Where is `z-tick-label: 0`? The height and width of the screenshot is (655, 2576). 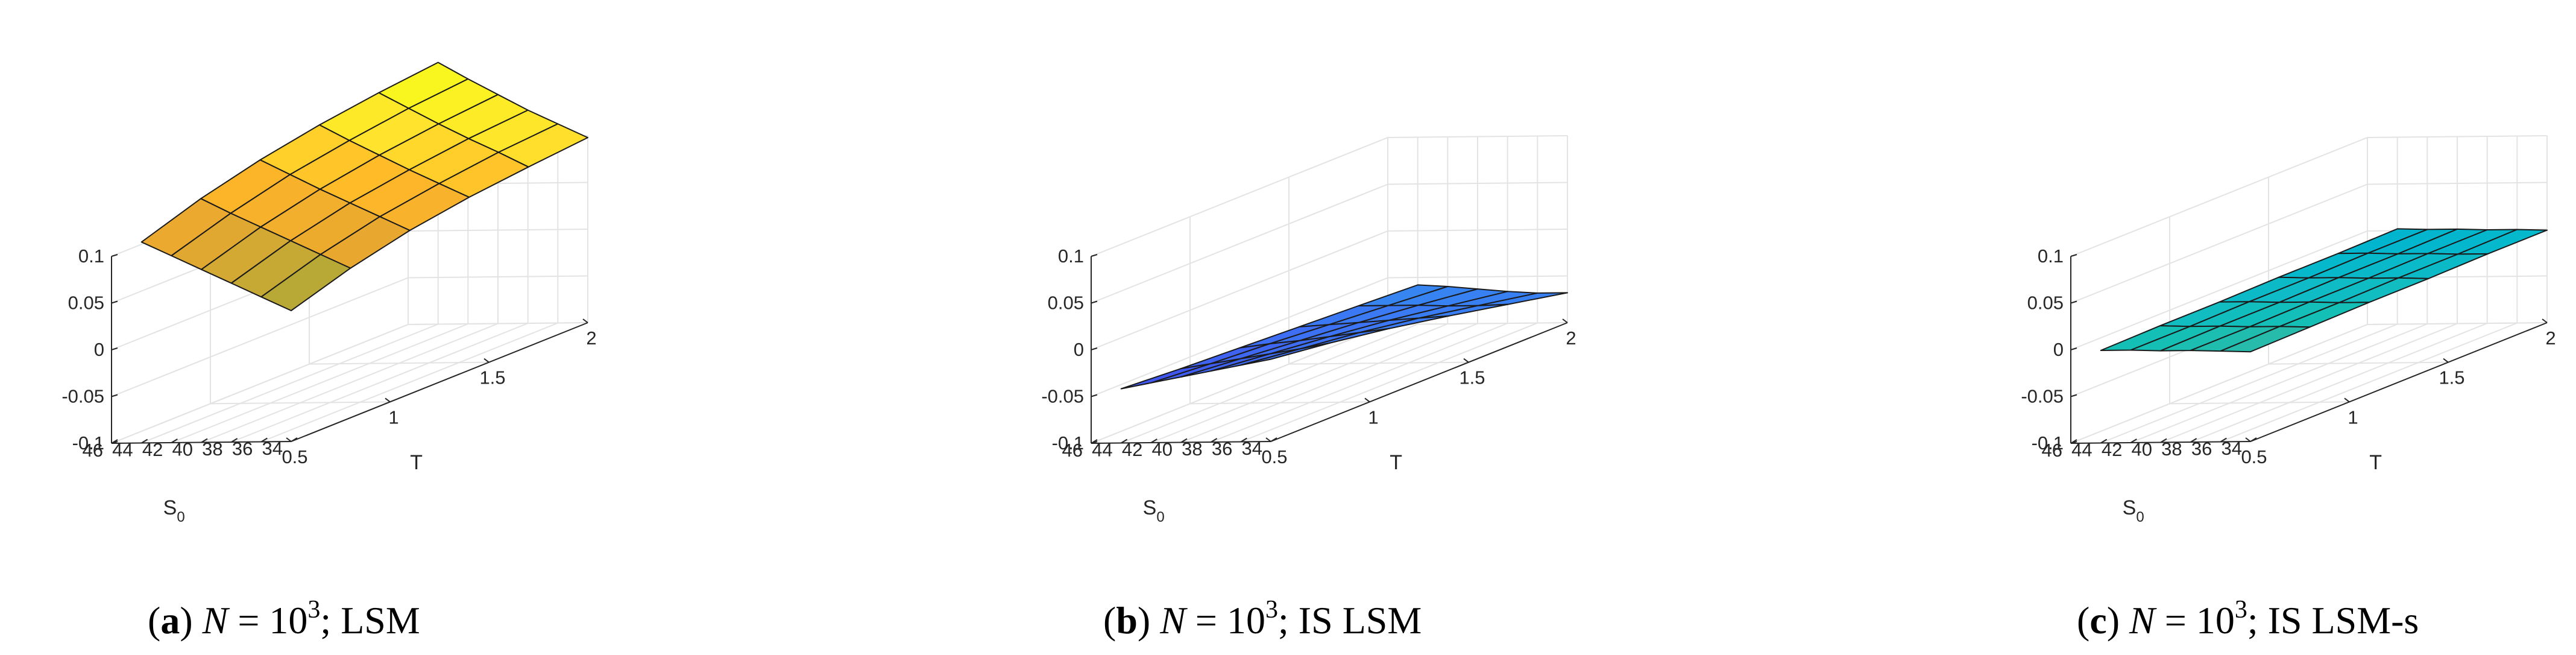
z-tick-label: 0 is located at coordinates (2058, 349).